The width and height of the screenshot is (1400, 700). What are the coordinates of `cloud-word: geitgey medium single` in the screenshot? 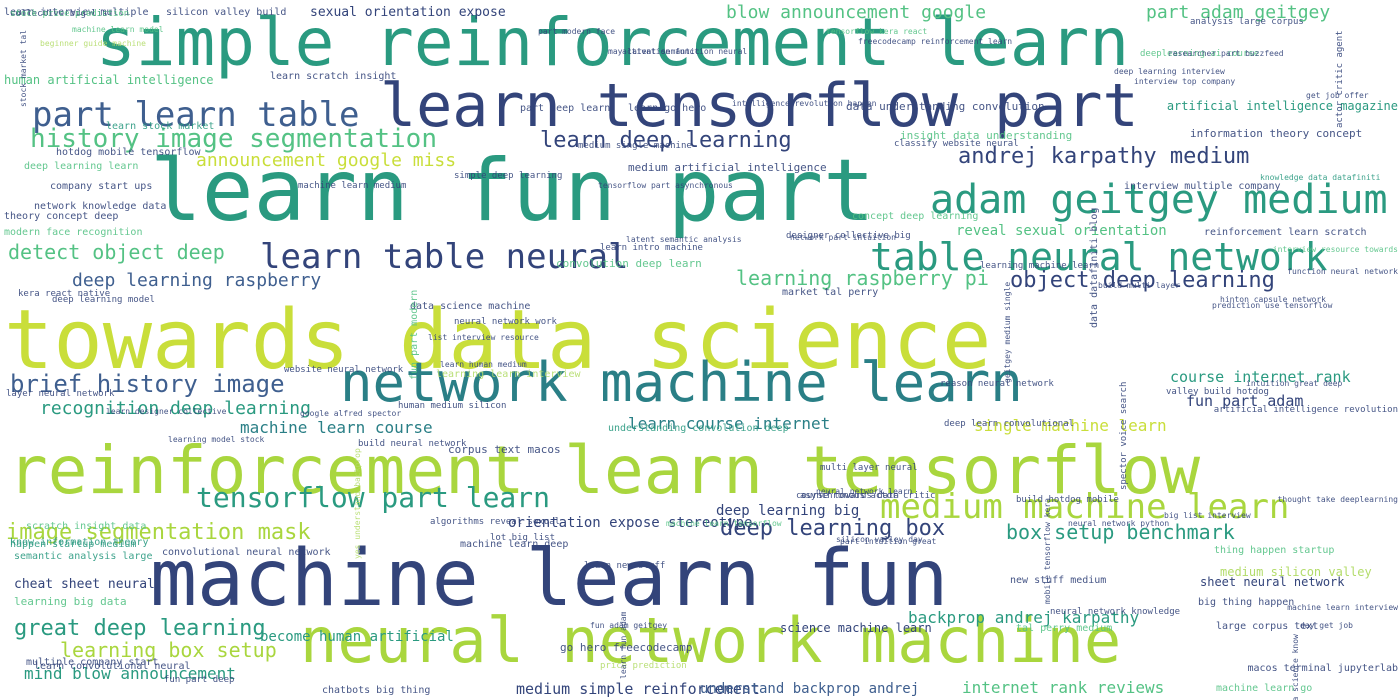 It's located at (1007, 332).